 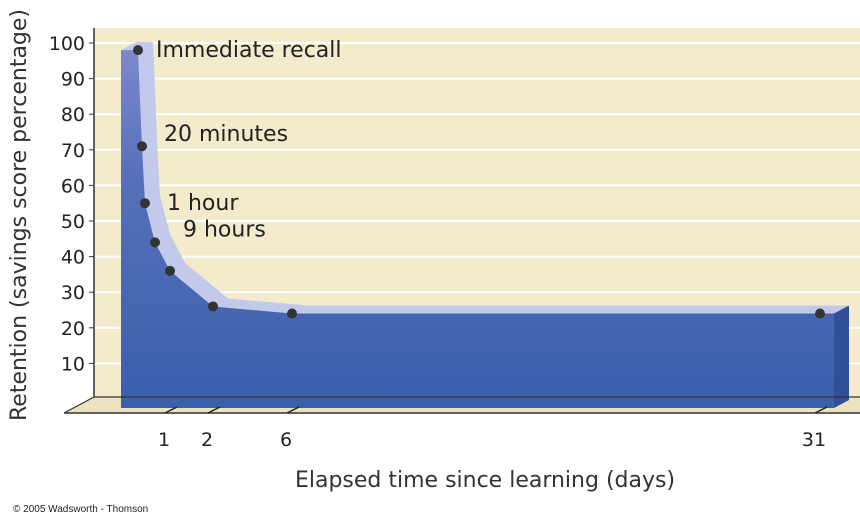 I want to click on x-tick-label-1: 1, so click(x=164, y=440).